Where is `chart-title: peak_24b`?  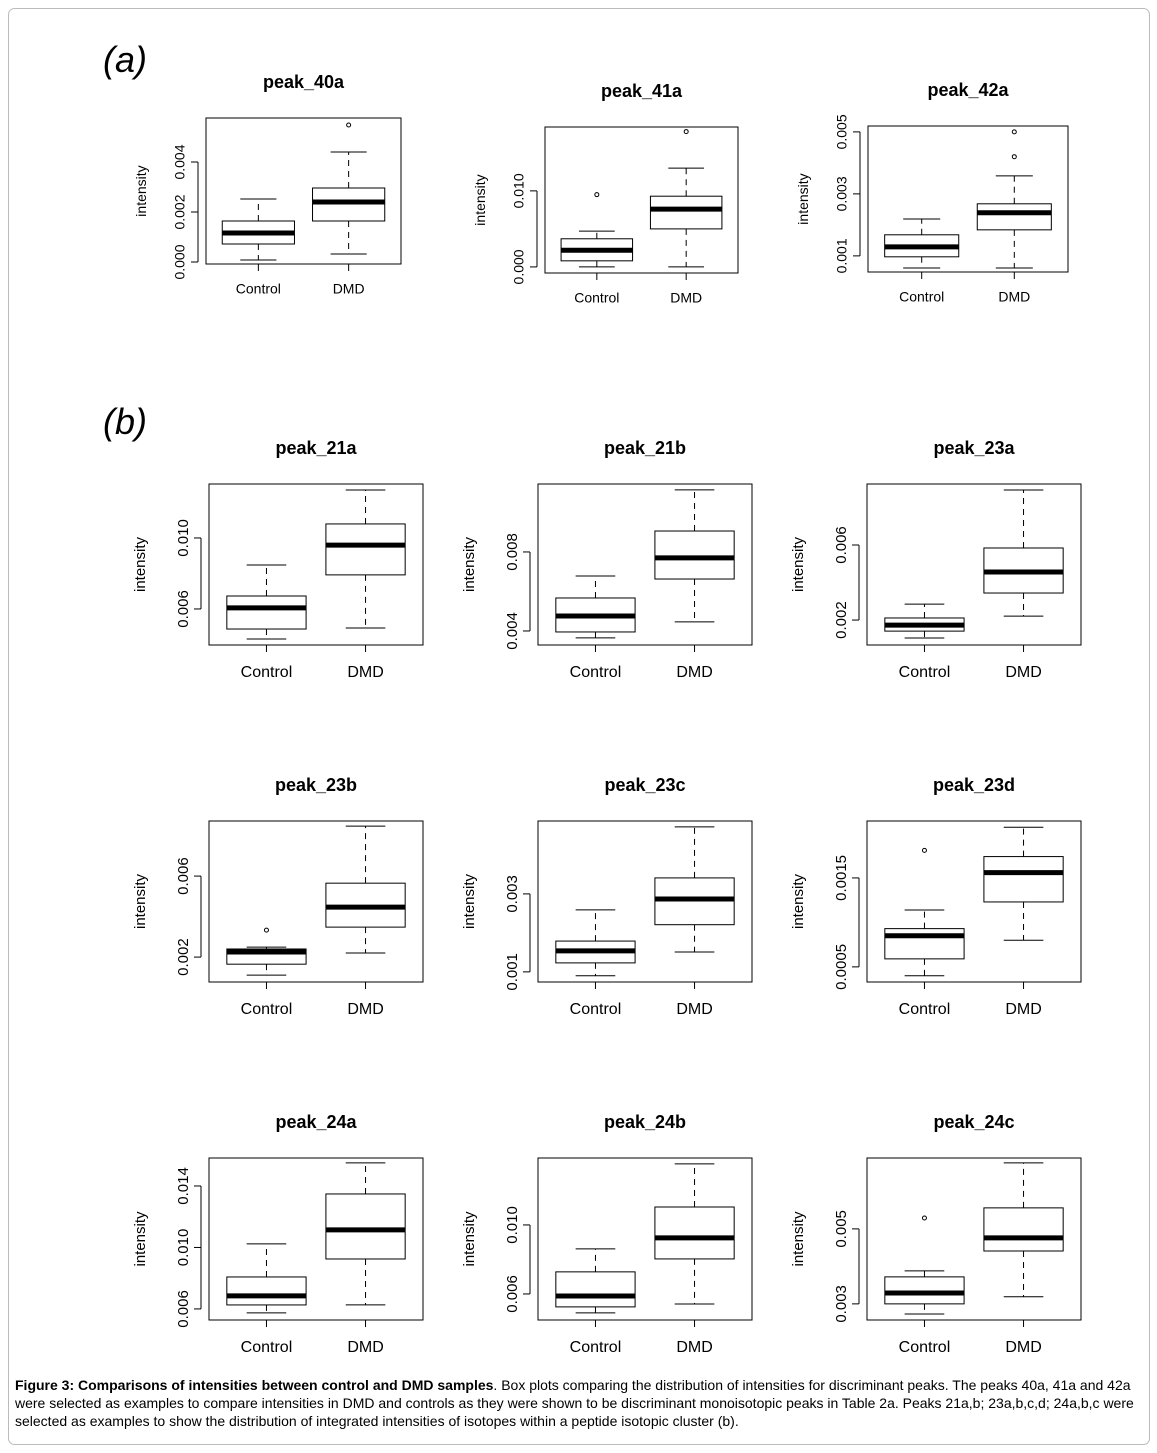
chart-title: peak_24b is located at coordinates (645, 1122).